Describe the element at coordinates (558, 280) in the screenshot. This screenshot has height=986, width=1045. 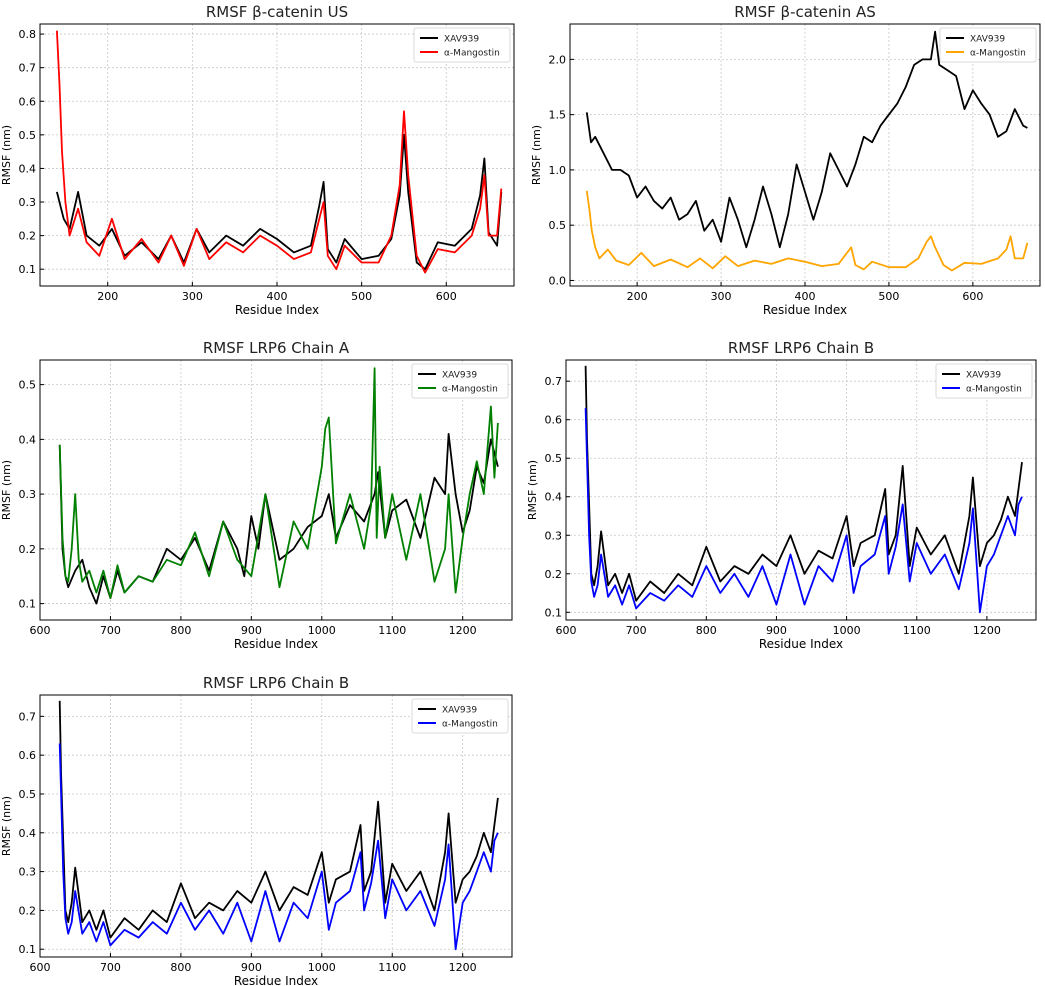
I see `y-tick-label: 0.0` at that location.